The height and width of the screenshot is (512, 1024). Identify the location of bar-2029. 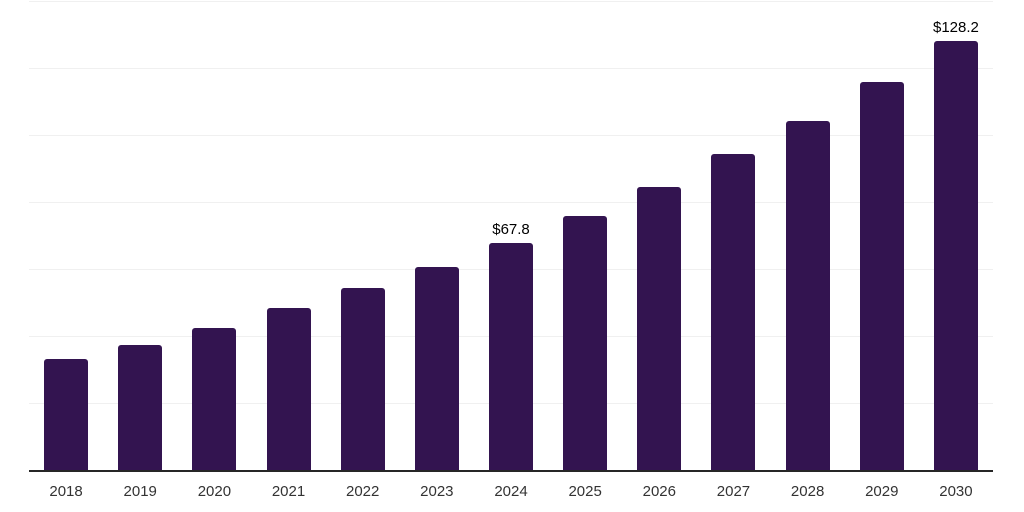
(881, 276).